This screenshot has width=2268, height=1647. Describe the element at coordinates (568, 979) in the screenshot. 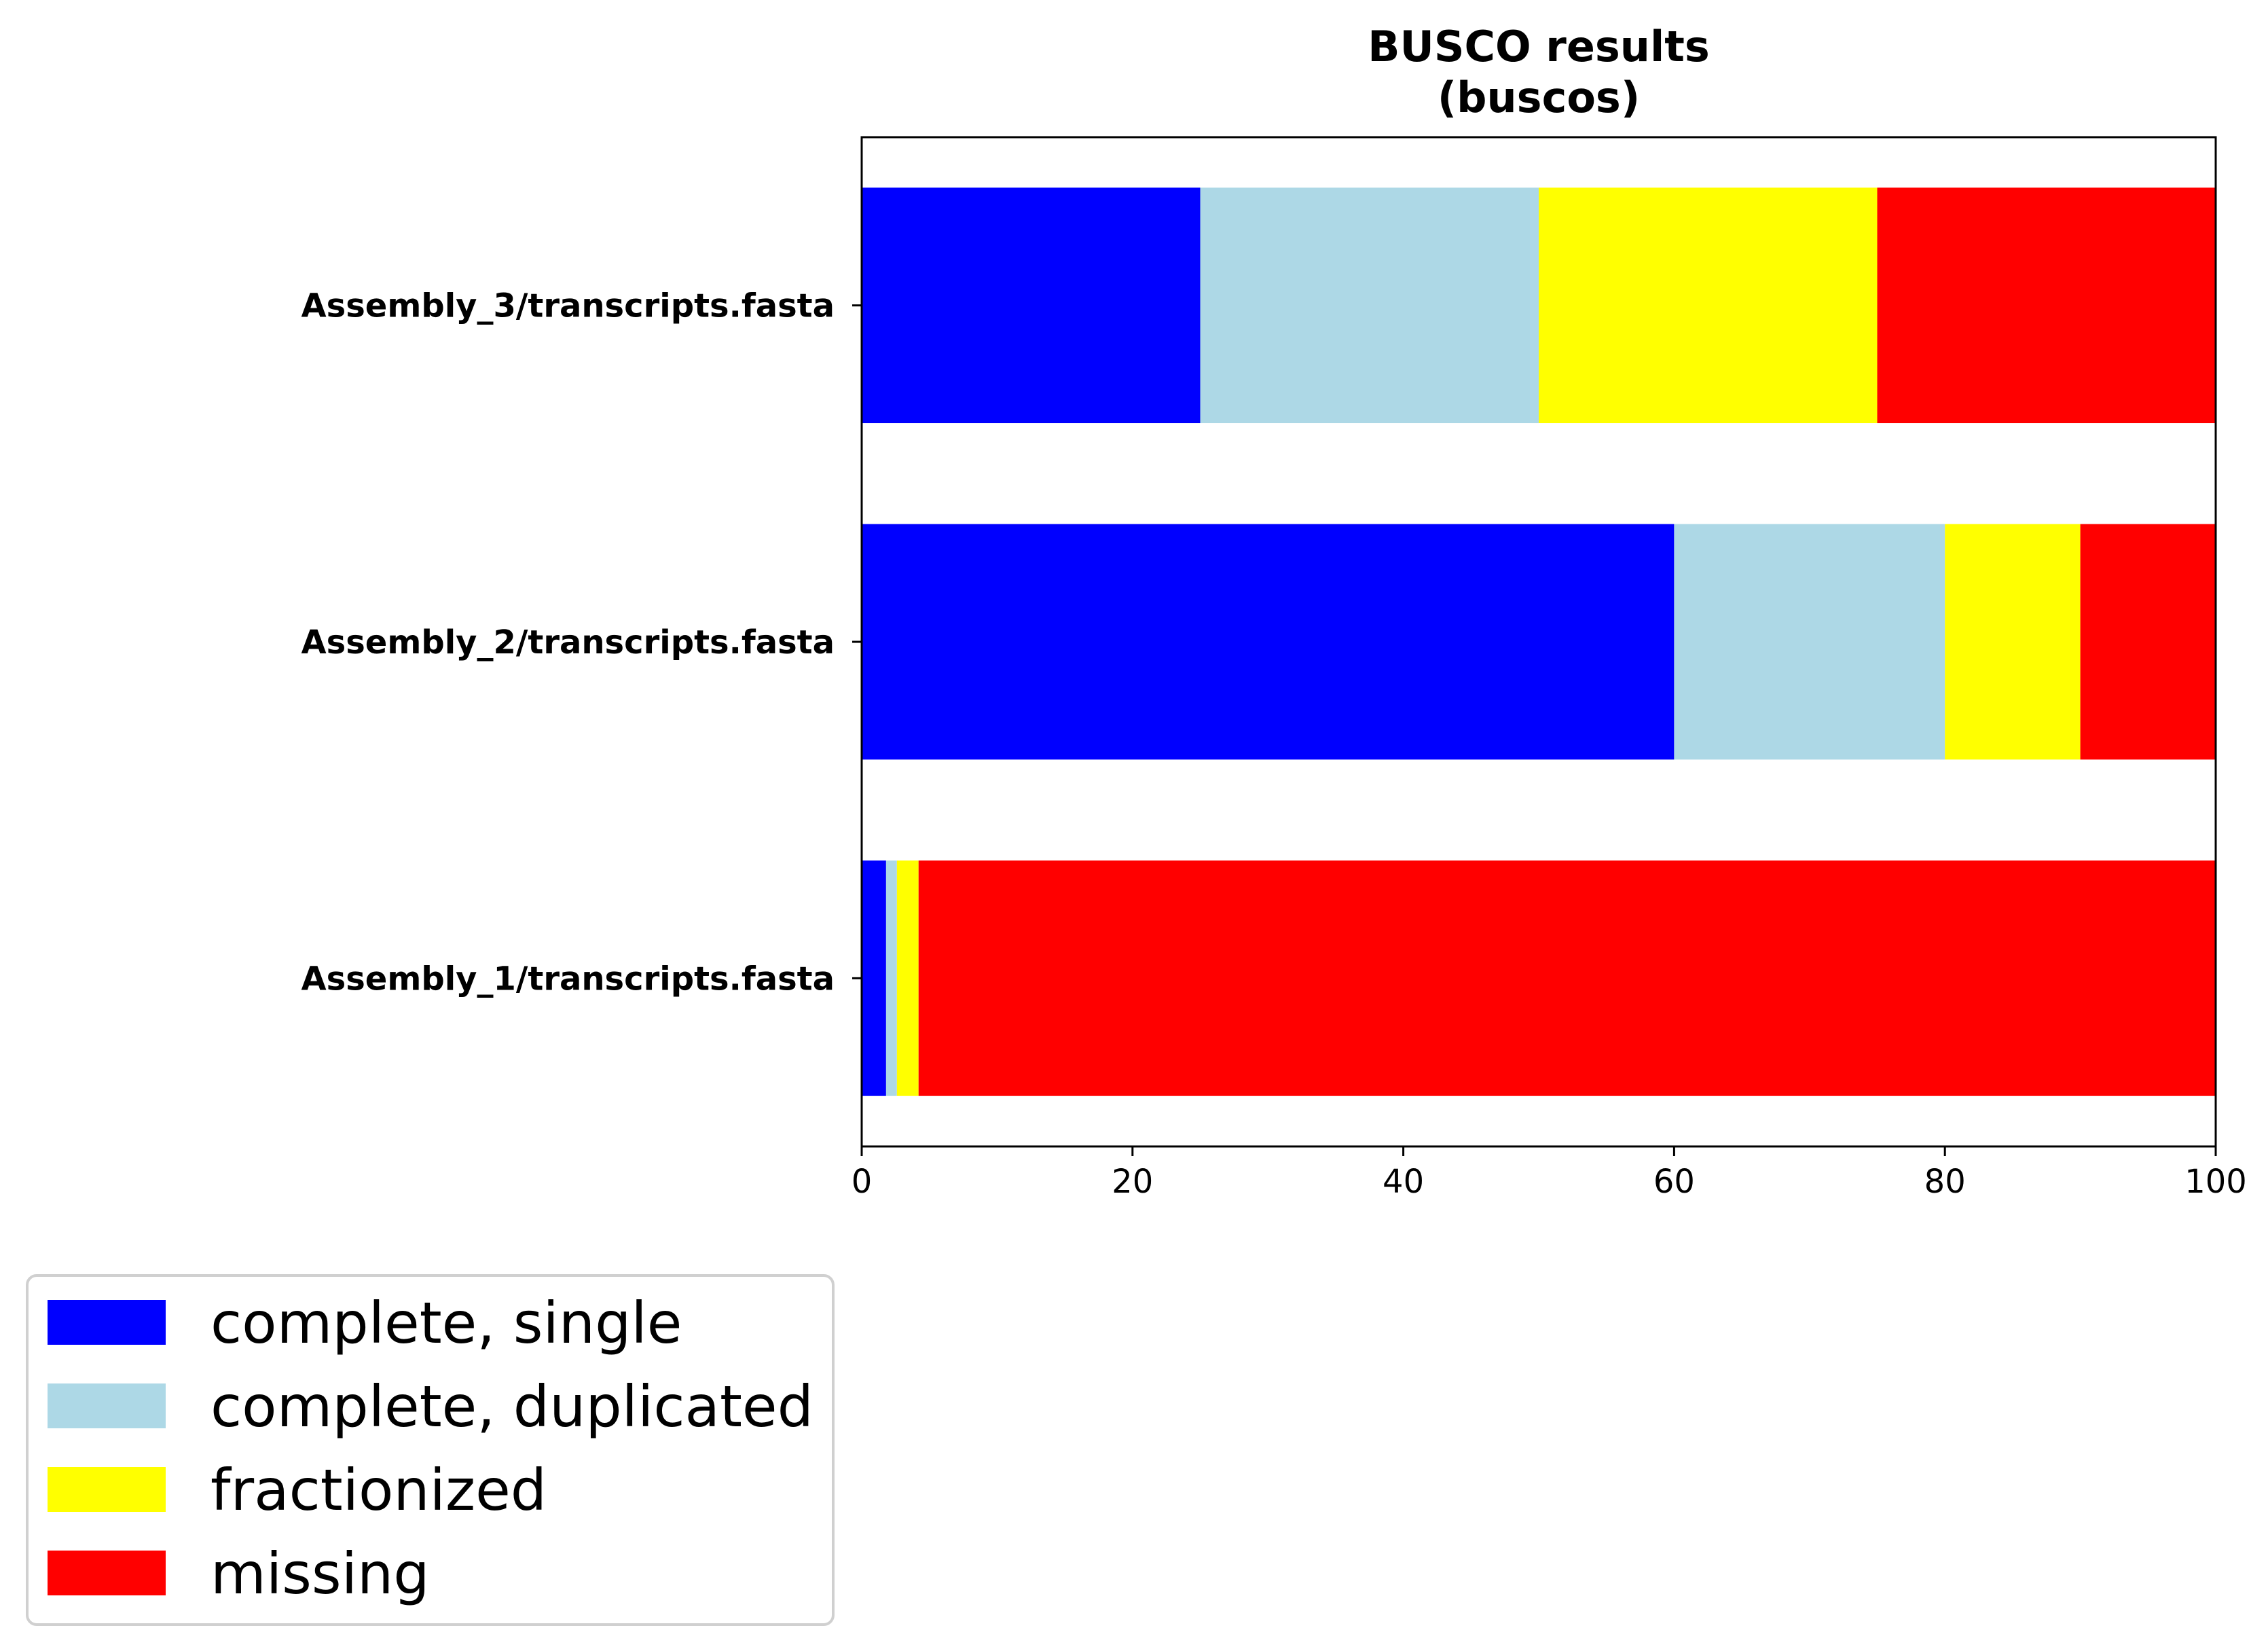

I see `y-tick-label: Assembly_1/transcripts.fasta` at that location.